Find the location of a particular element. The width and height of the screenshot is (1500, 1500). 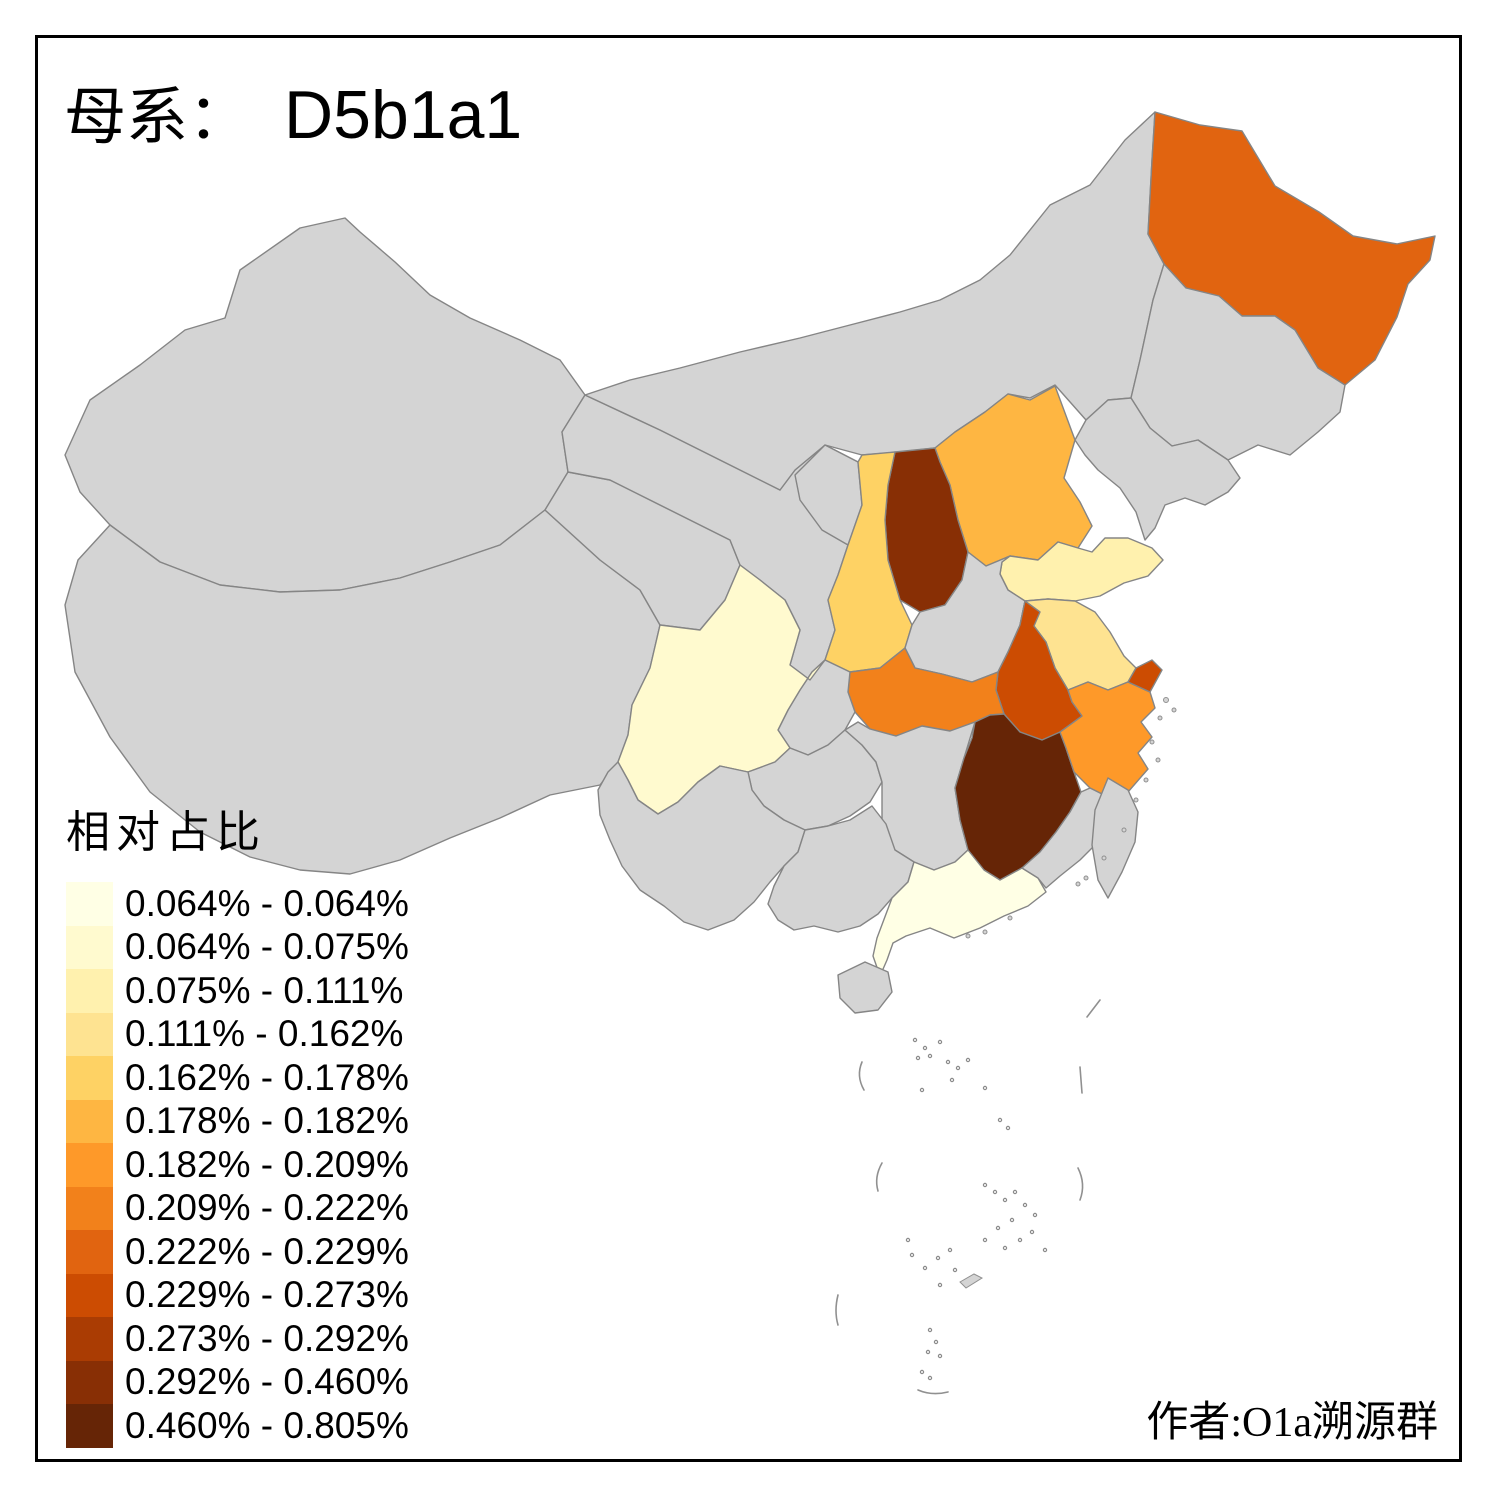

legend-row: 0.292% - 0.460% is located at coordinates (237, 1382).